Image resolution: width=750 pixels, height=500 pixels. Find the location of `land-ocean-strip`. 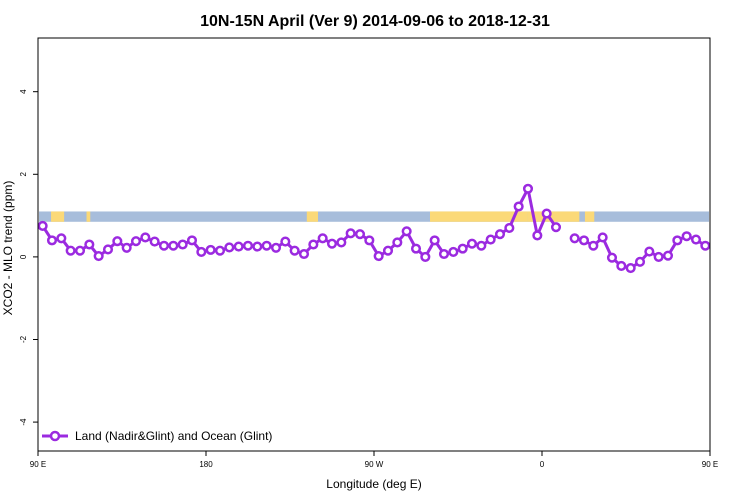

land-ocean-strip is located at coordinates (374, 216).